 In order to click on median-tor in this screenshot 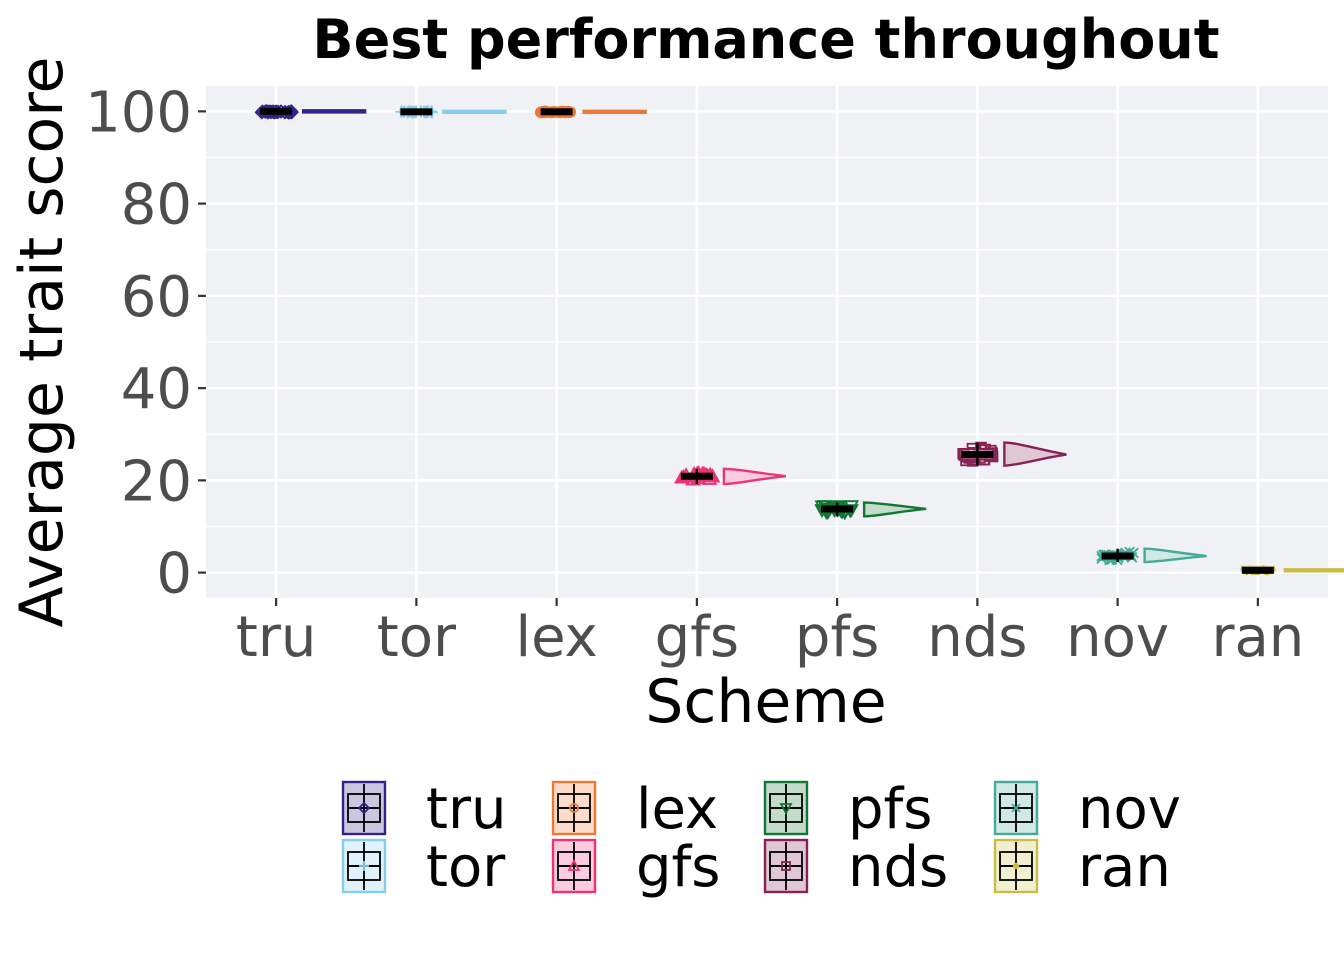, I will do `click(416, 112)`.